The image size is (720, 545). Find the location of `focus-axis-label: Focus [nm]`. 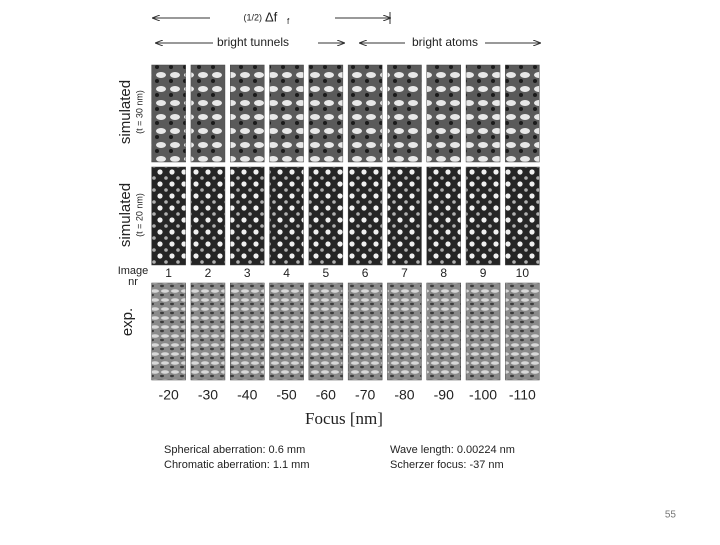

focus-axis-label: Focus [nm] is located at coordinates (344, 418).